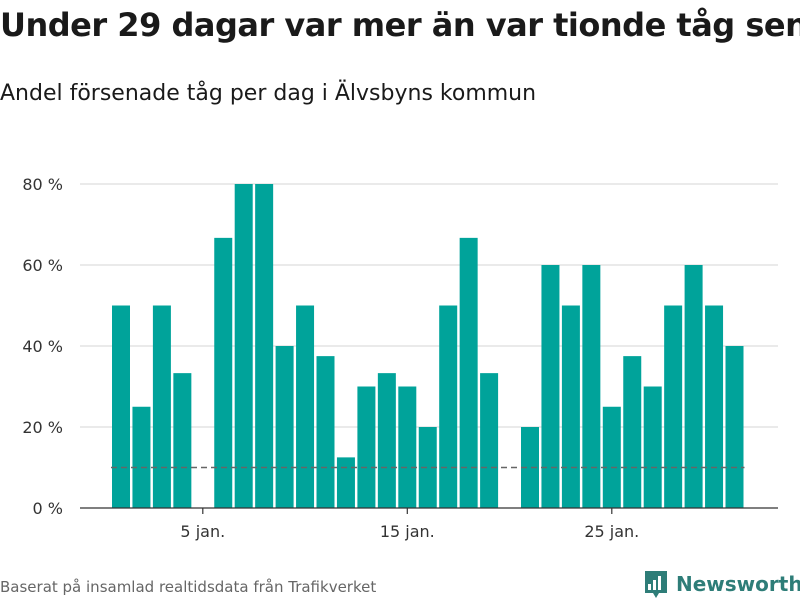  What do you see at coordinates (42, 184) in the screenshot?
I see `y-tick-label: 80 %` at bounding box center [42, 184].